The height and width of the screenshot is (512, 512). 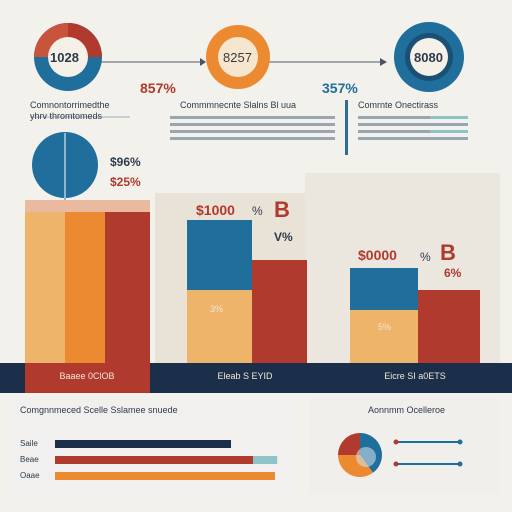 I want to click on col1-lines, so click(x=80, y=117).